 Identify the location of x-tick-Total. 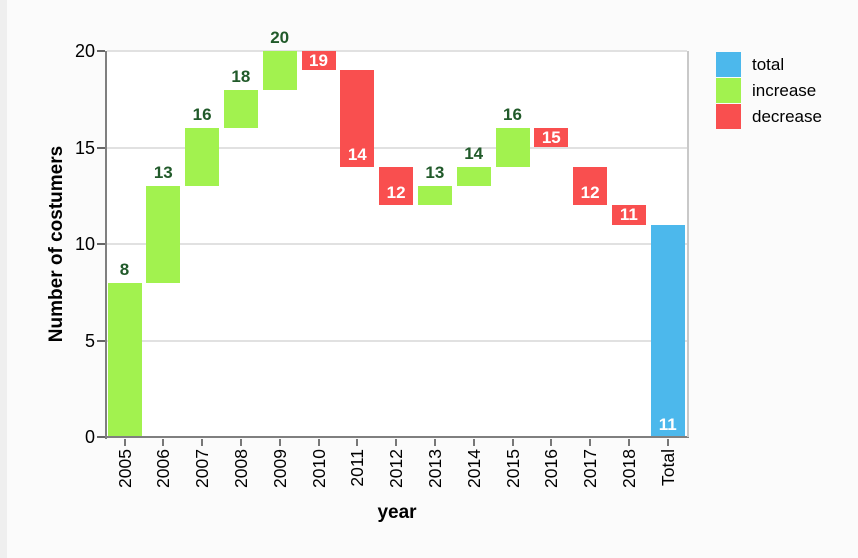
(667, 442).